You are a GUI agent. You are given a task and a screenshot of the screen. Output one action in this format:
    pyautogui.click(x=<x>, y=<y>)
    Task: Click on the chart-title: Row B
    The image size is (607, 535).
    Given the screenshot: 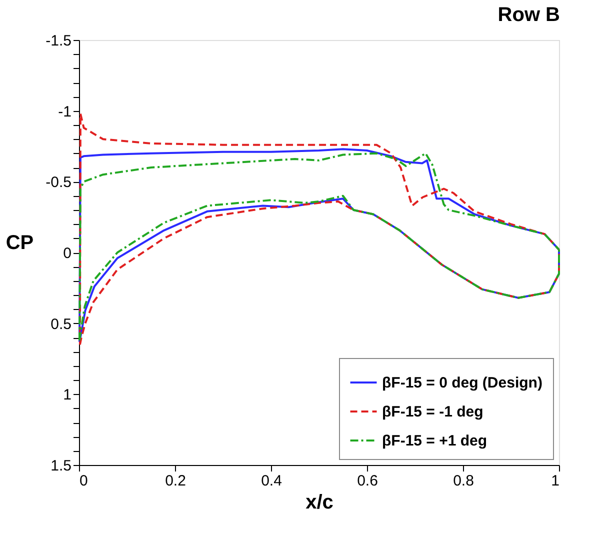 What is the action you would take?
    pyautogui.click(x=529, y=15)
    